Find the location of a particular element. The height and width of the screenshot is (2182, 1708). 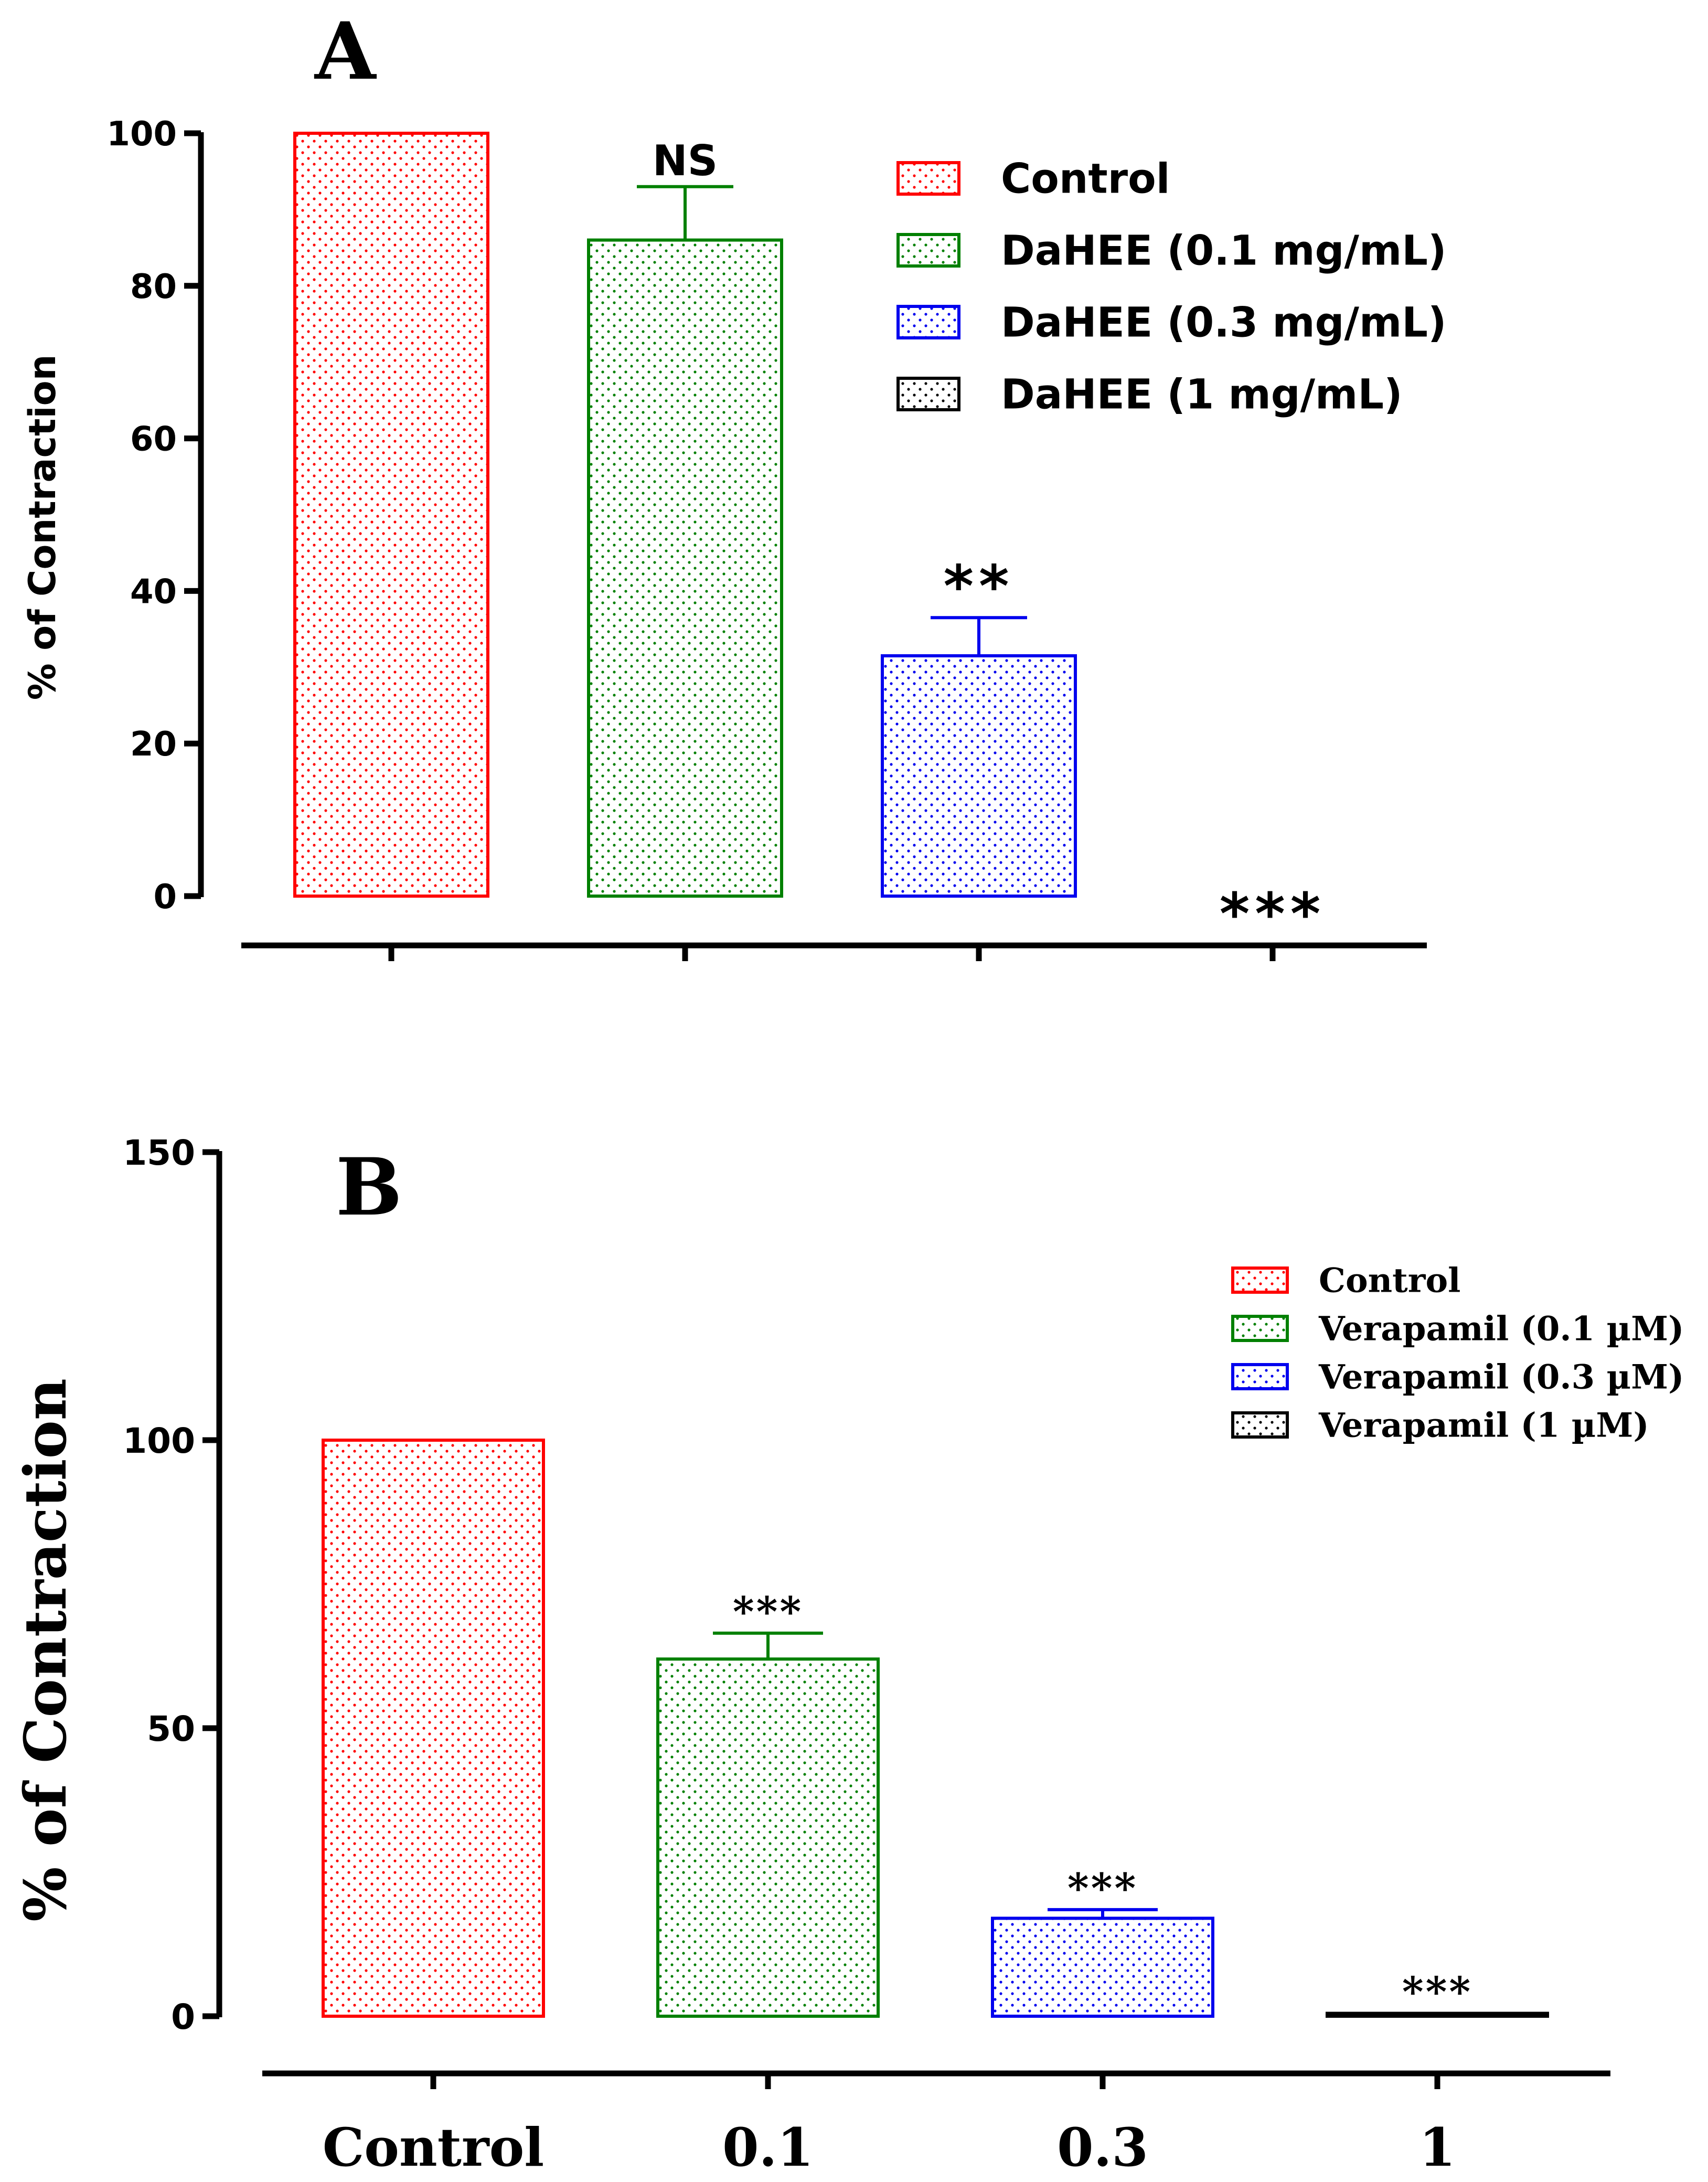

panel-b-legend-label-2: Verapamil (0.1 µM) is located at coordinates (1501, 1328).